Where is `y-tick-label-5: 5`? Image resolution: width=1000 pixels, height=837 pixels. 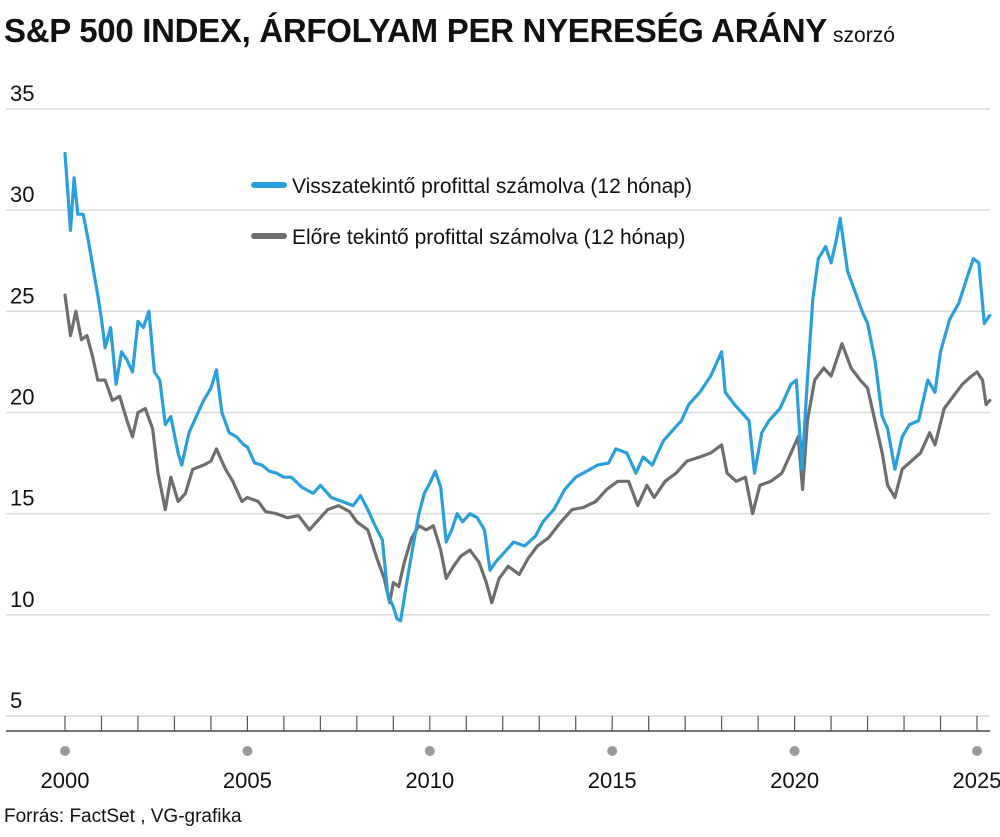
y-tick-label-5: 5 is located at coordinates (16, 700).